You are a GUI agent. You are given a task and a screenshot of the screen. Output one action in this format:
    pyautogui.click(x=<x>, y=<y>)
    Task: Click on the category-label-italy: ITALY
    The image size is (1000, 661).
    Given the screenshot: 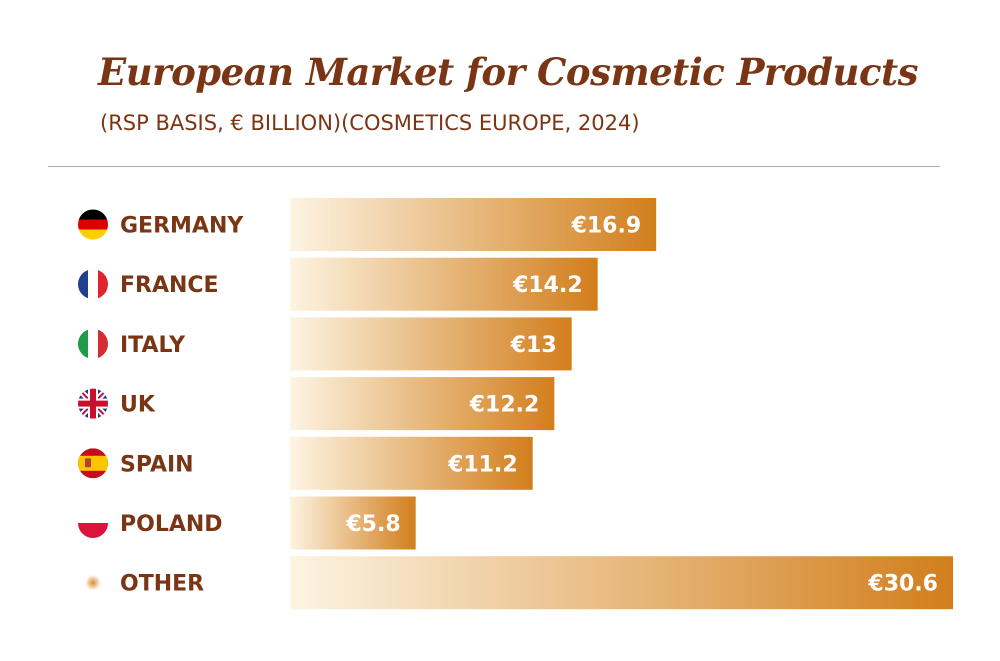 What is the action you would take?
    pyautogui.click(x=153, y=345)
    